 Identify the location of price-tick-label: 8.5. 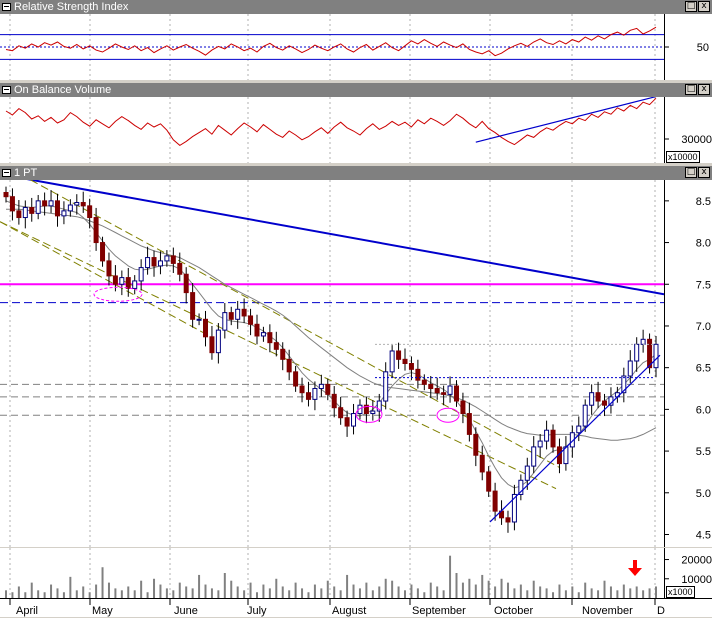
(703, 202).